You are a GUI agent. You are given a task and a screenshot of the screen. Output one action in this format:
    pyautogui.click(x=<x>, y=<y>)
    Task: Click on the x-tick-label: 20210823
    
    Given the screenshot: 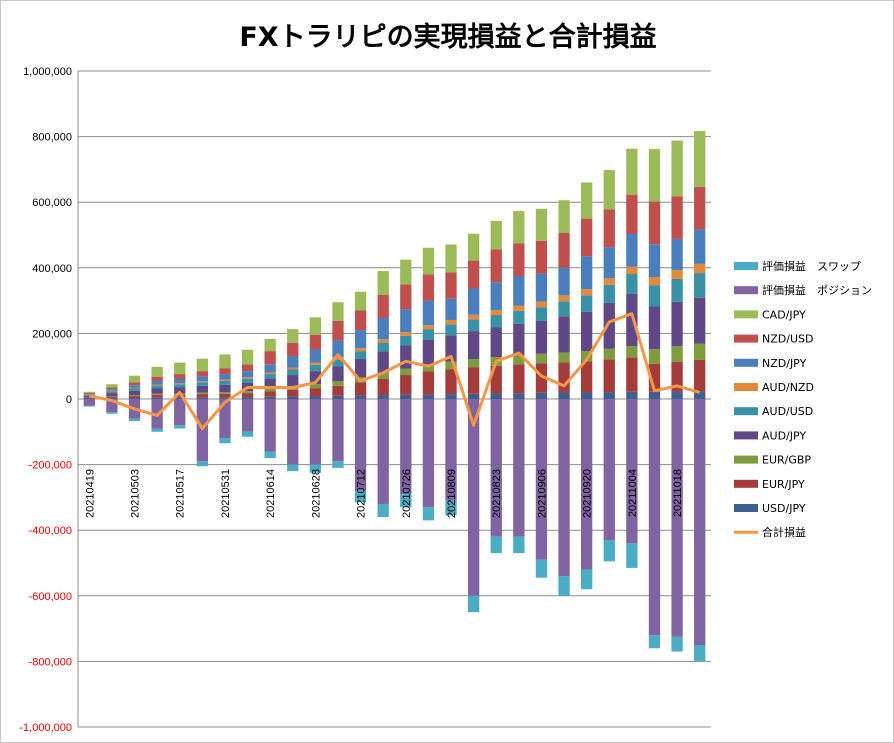 What is the action you would take?
    pyautogui.click(x=497, y=493)
    